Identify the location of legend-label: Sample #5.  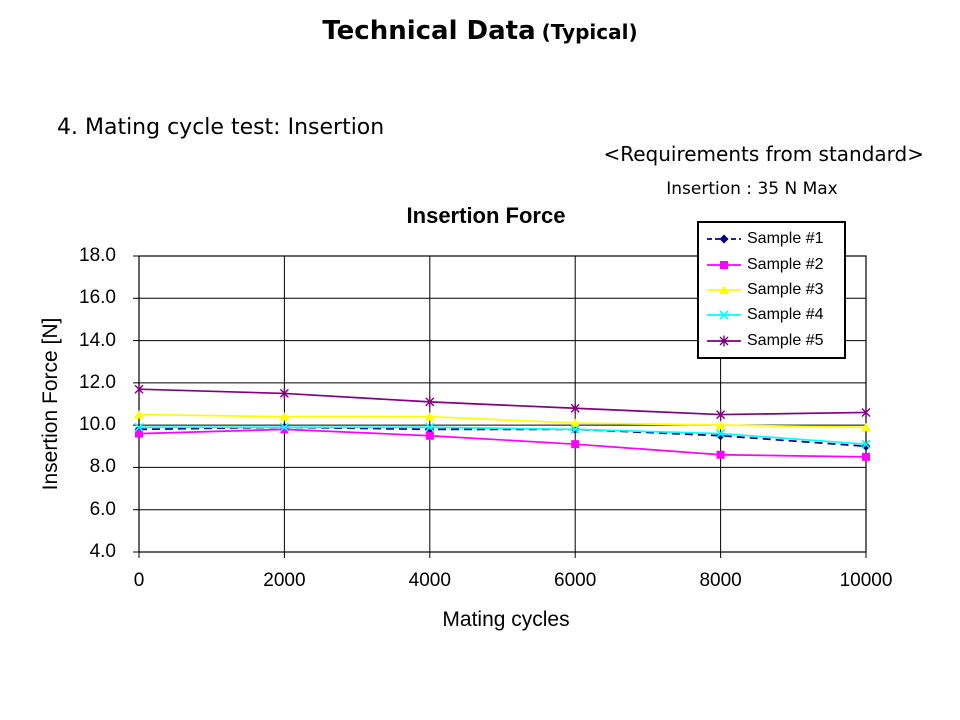
(785, 340).